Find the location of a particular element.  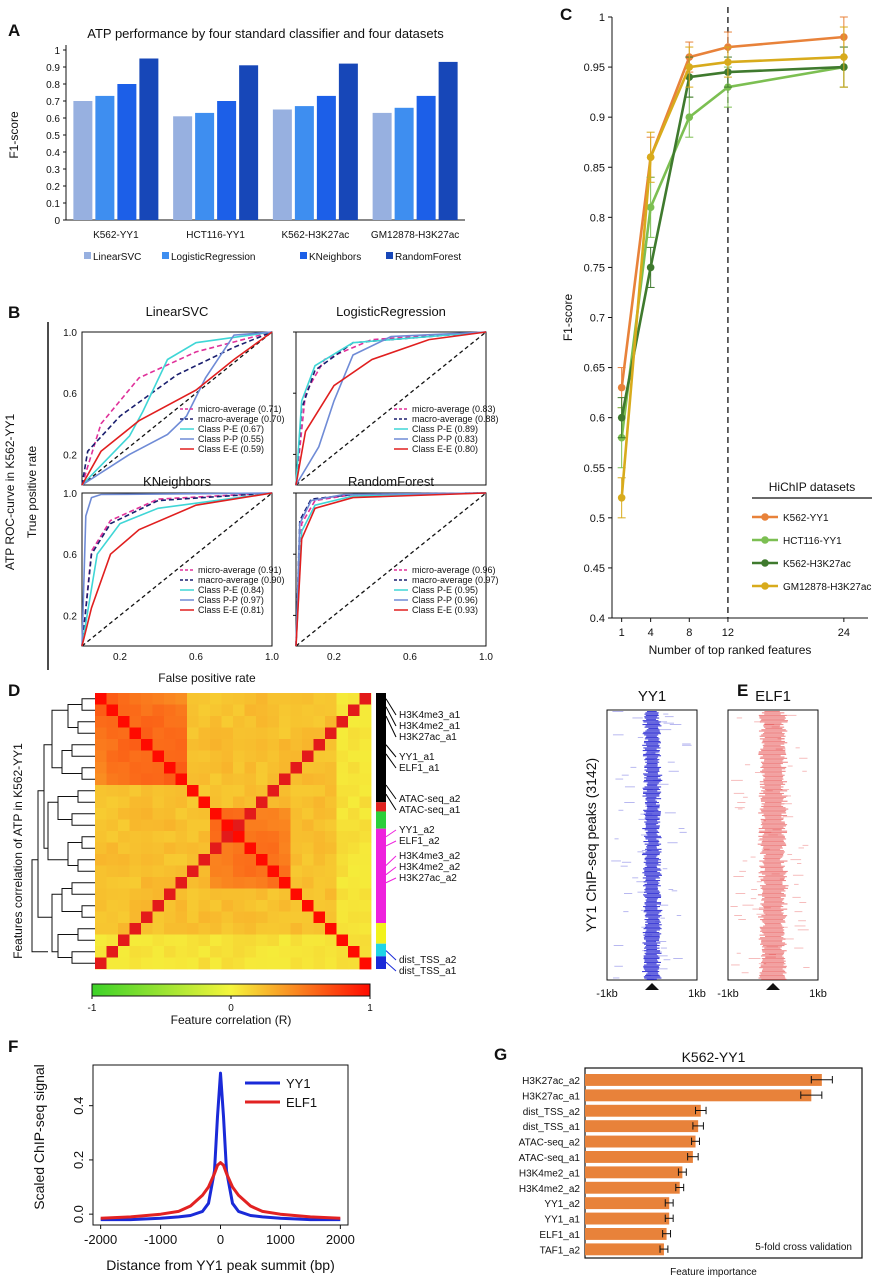

row-label: ELF1_a1 is located at coordinates (419, 768).